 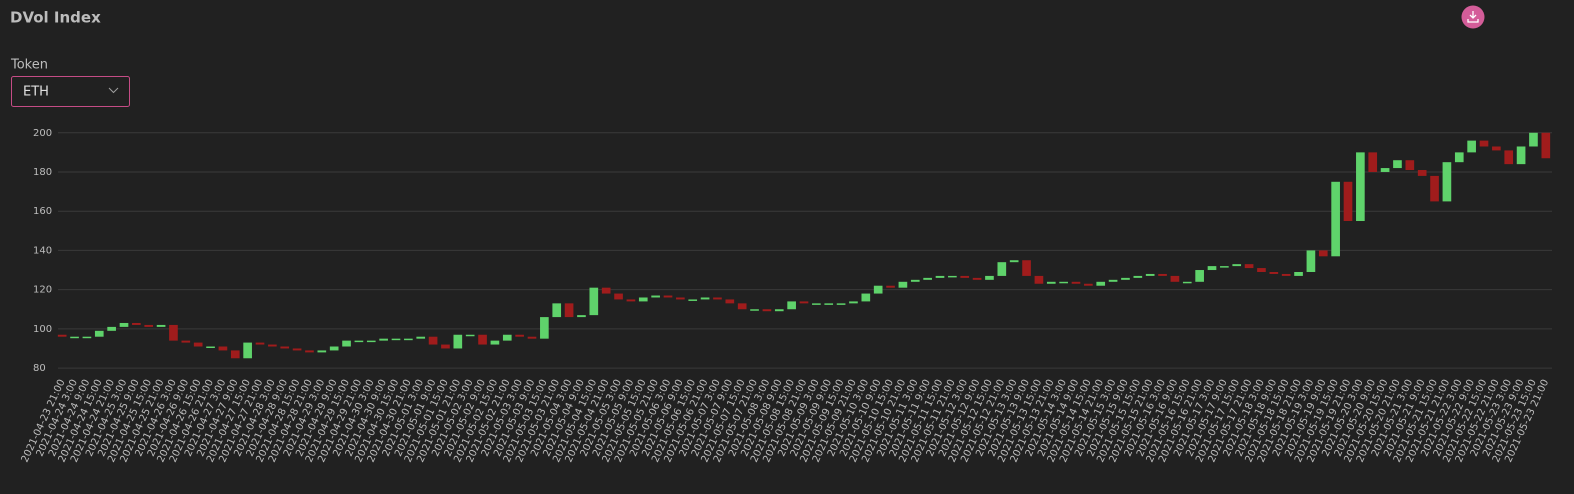 I want to click on dropdown-chevron, so click(x=113, y=90).